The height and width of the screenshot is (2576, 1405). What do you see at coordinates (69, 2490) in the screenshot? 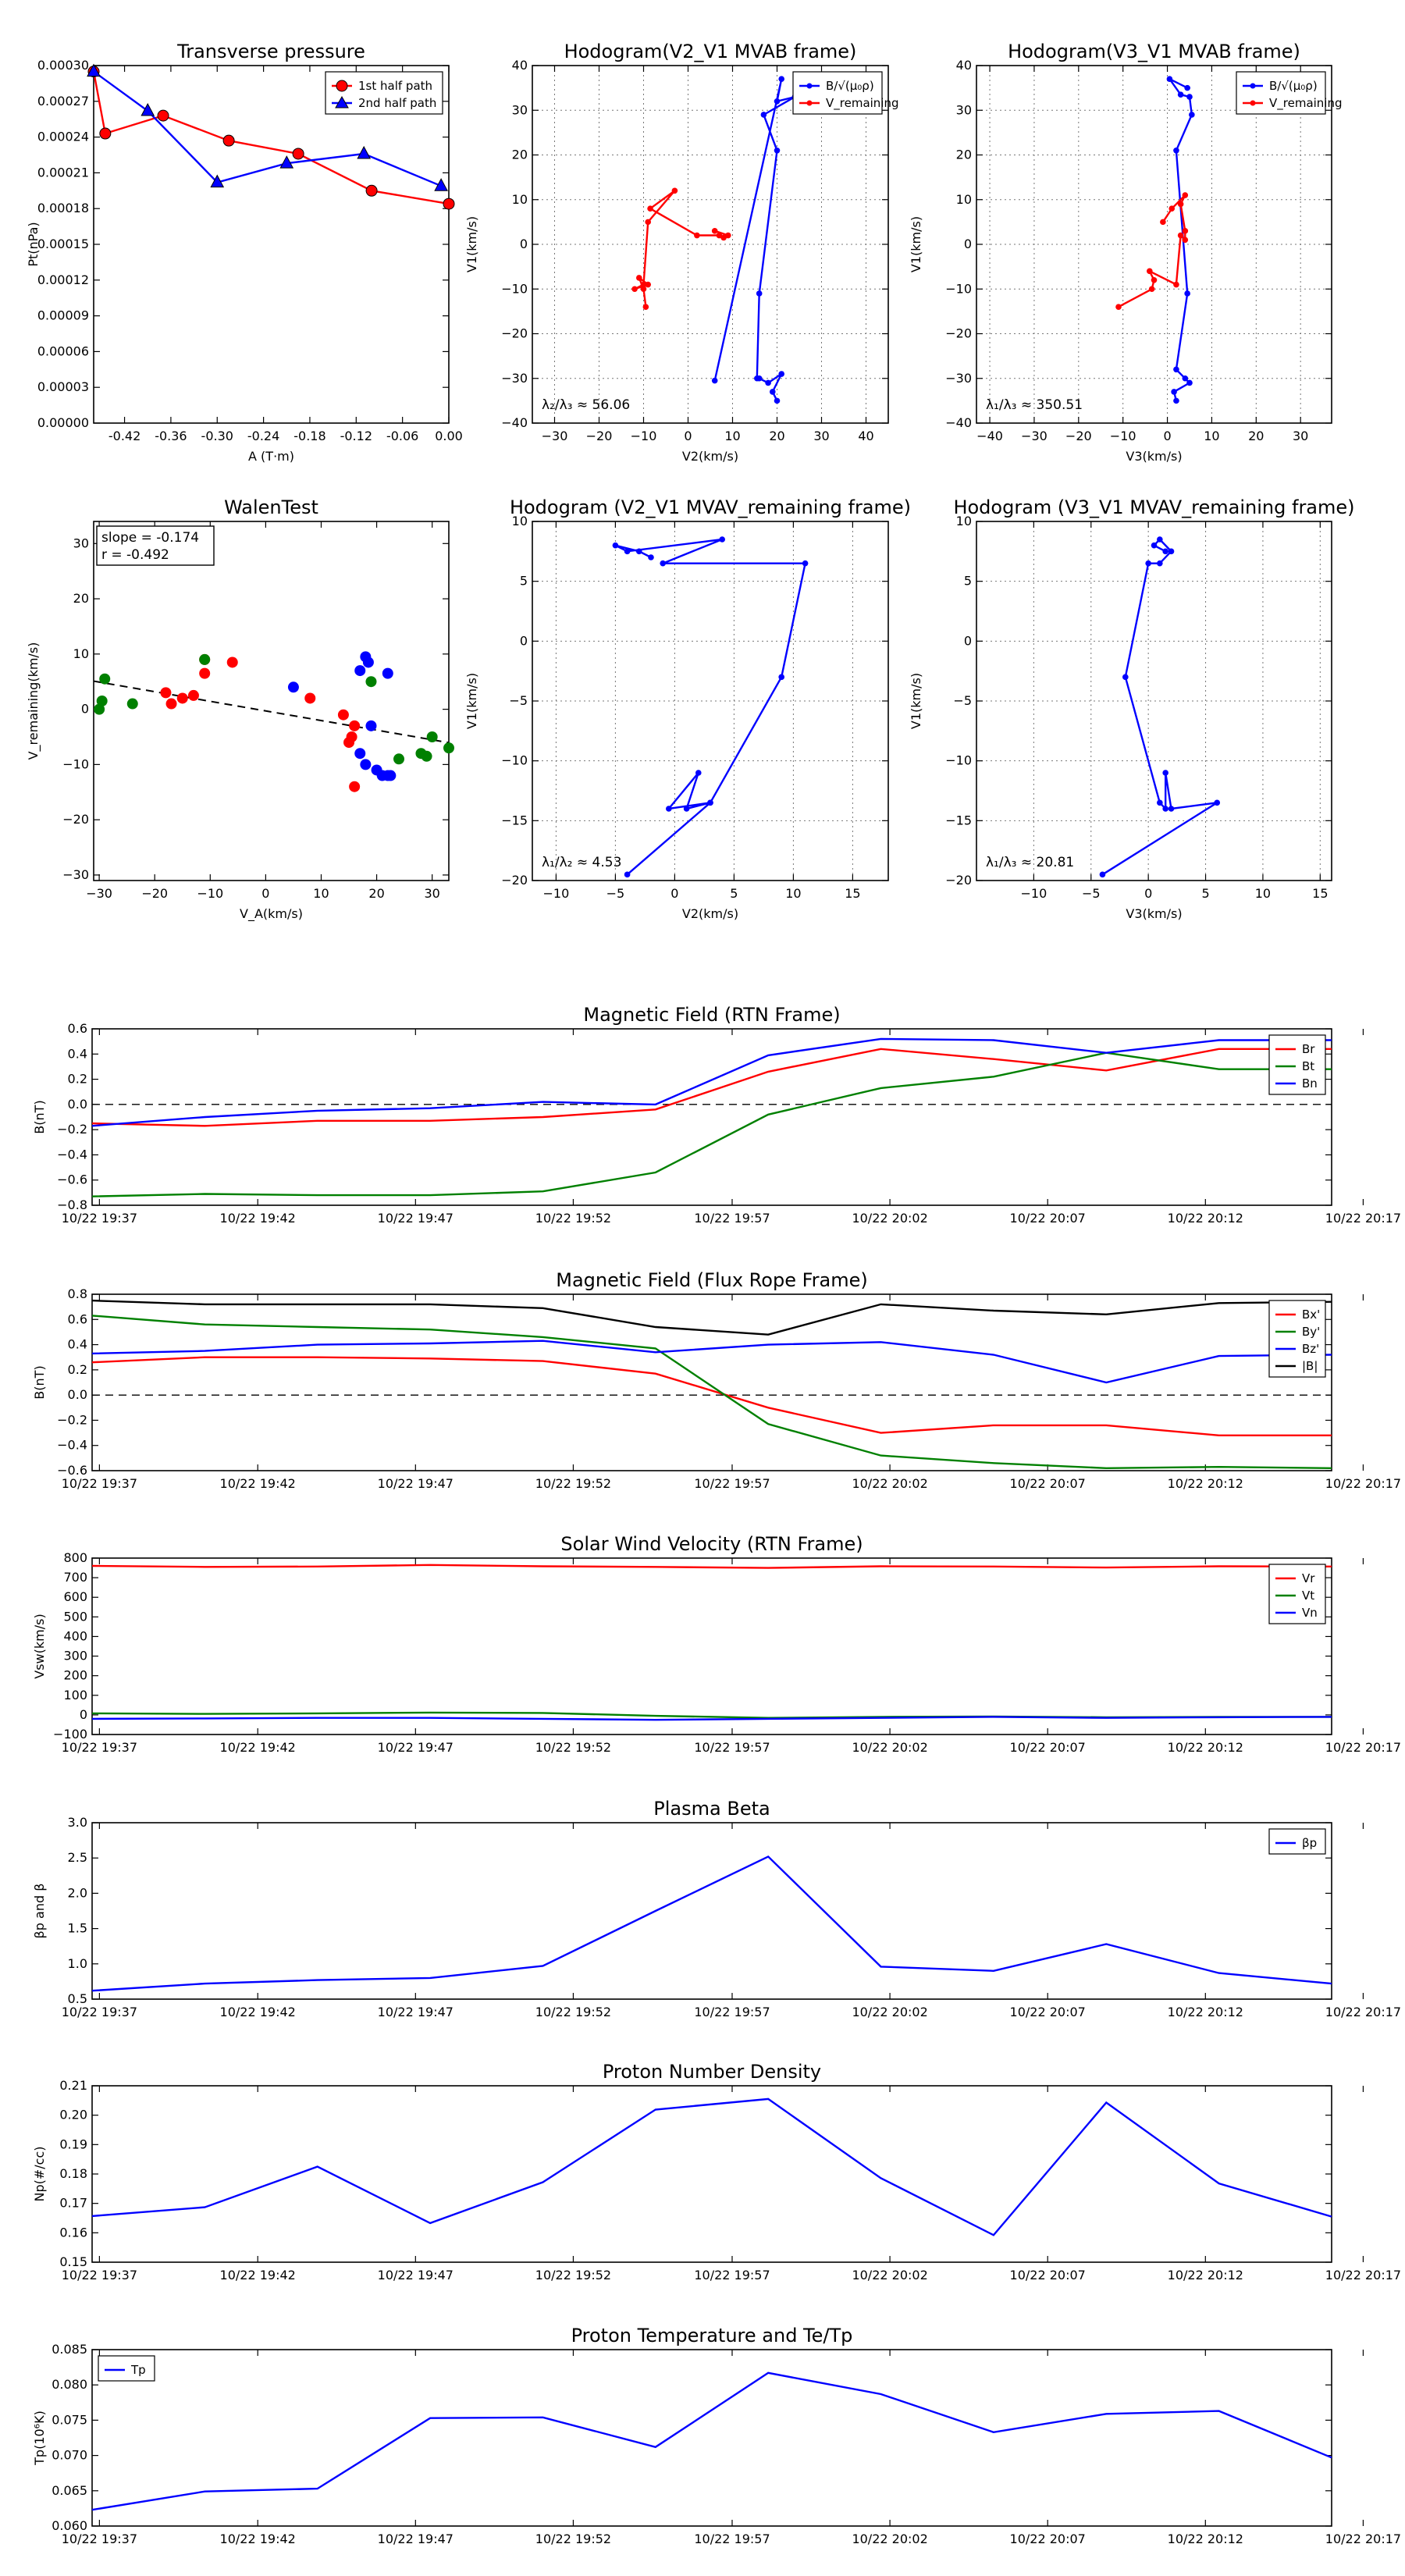
I see `pt-ytick-label-1: 0.065` at bounding box center [69, 2490].